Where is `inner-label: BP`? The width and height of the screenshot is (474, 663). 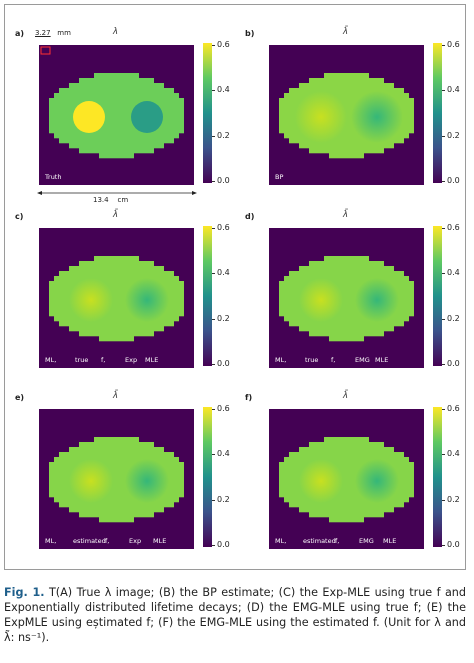
inner-label: BP is located at coordinates (279, 177).